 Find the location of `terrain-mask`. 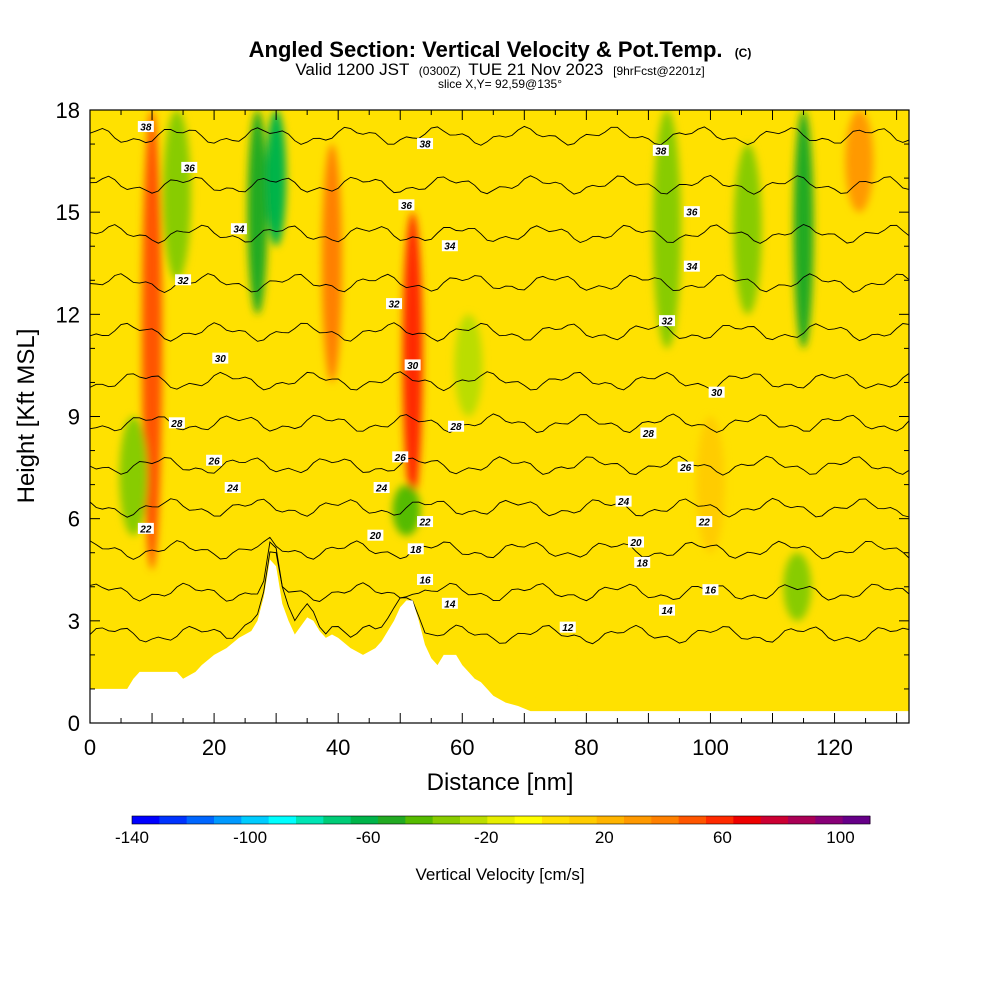

terrain-mask is located at coordinates (499, 641).